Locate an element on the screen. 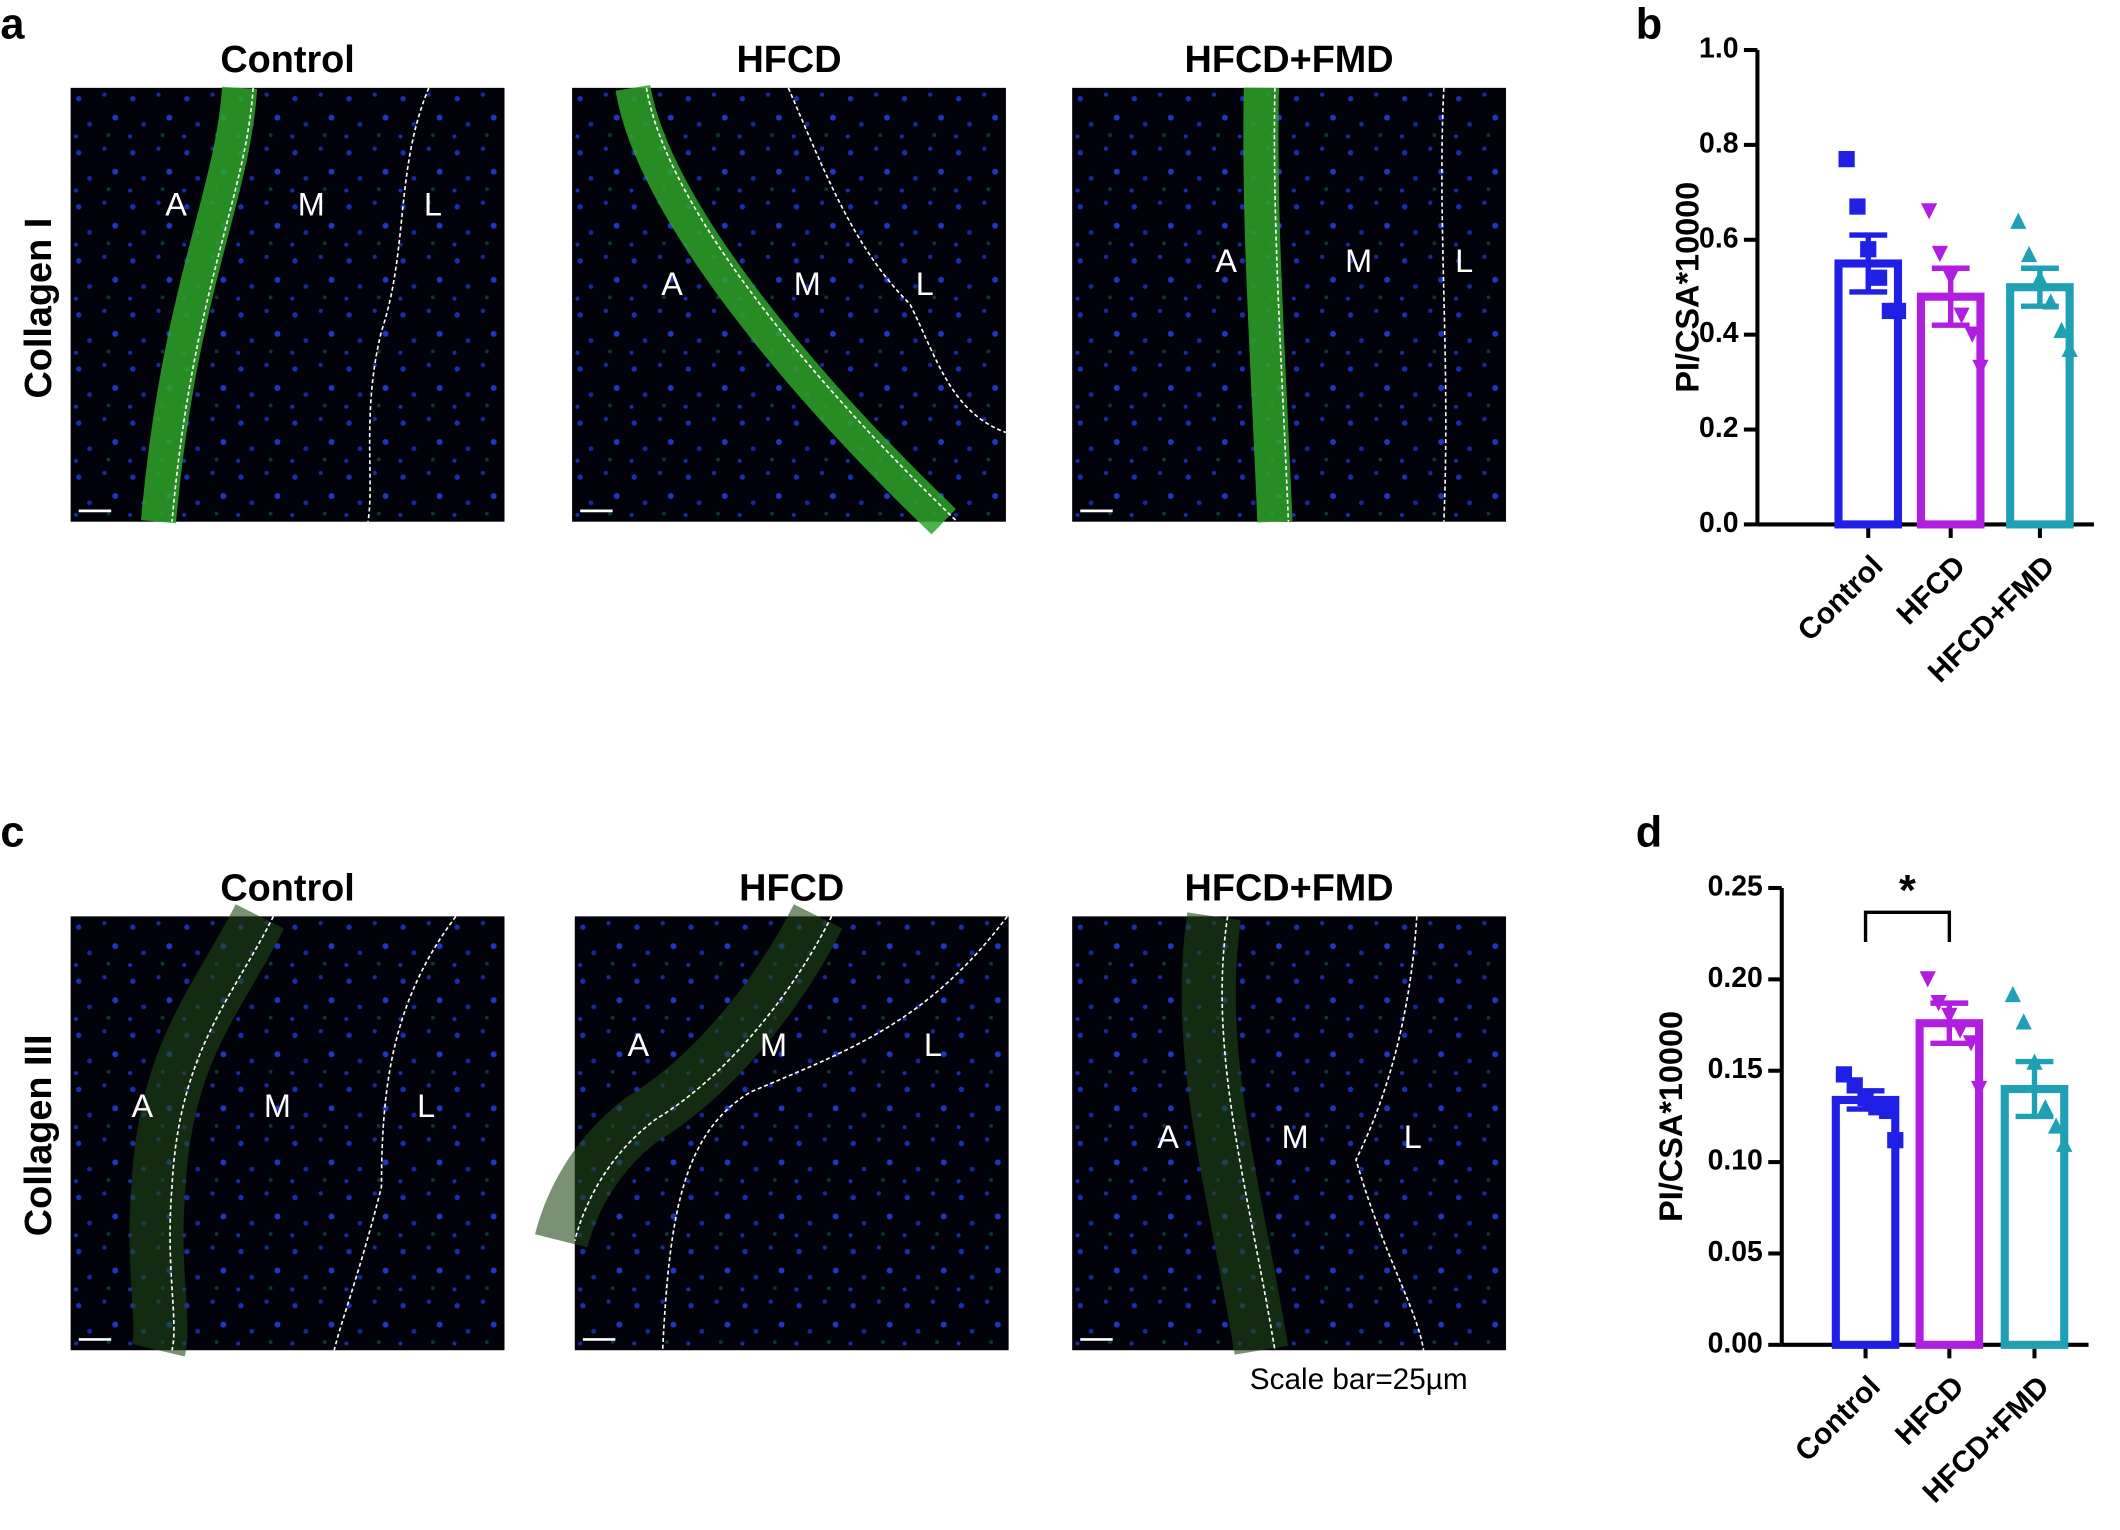 The width and height of the screenshot is (2120, 1530). y-tick-label: 0.00 is located at coordinates (1735, 1343).